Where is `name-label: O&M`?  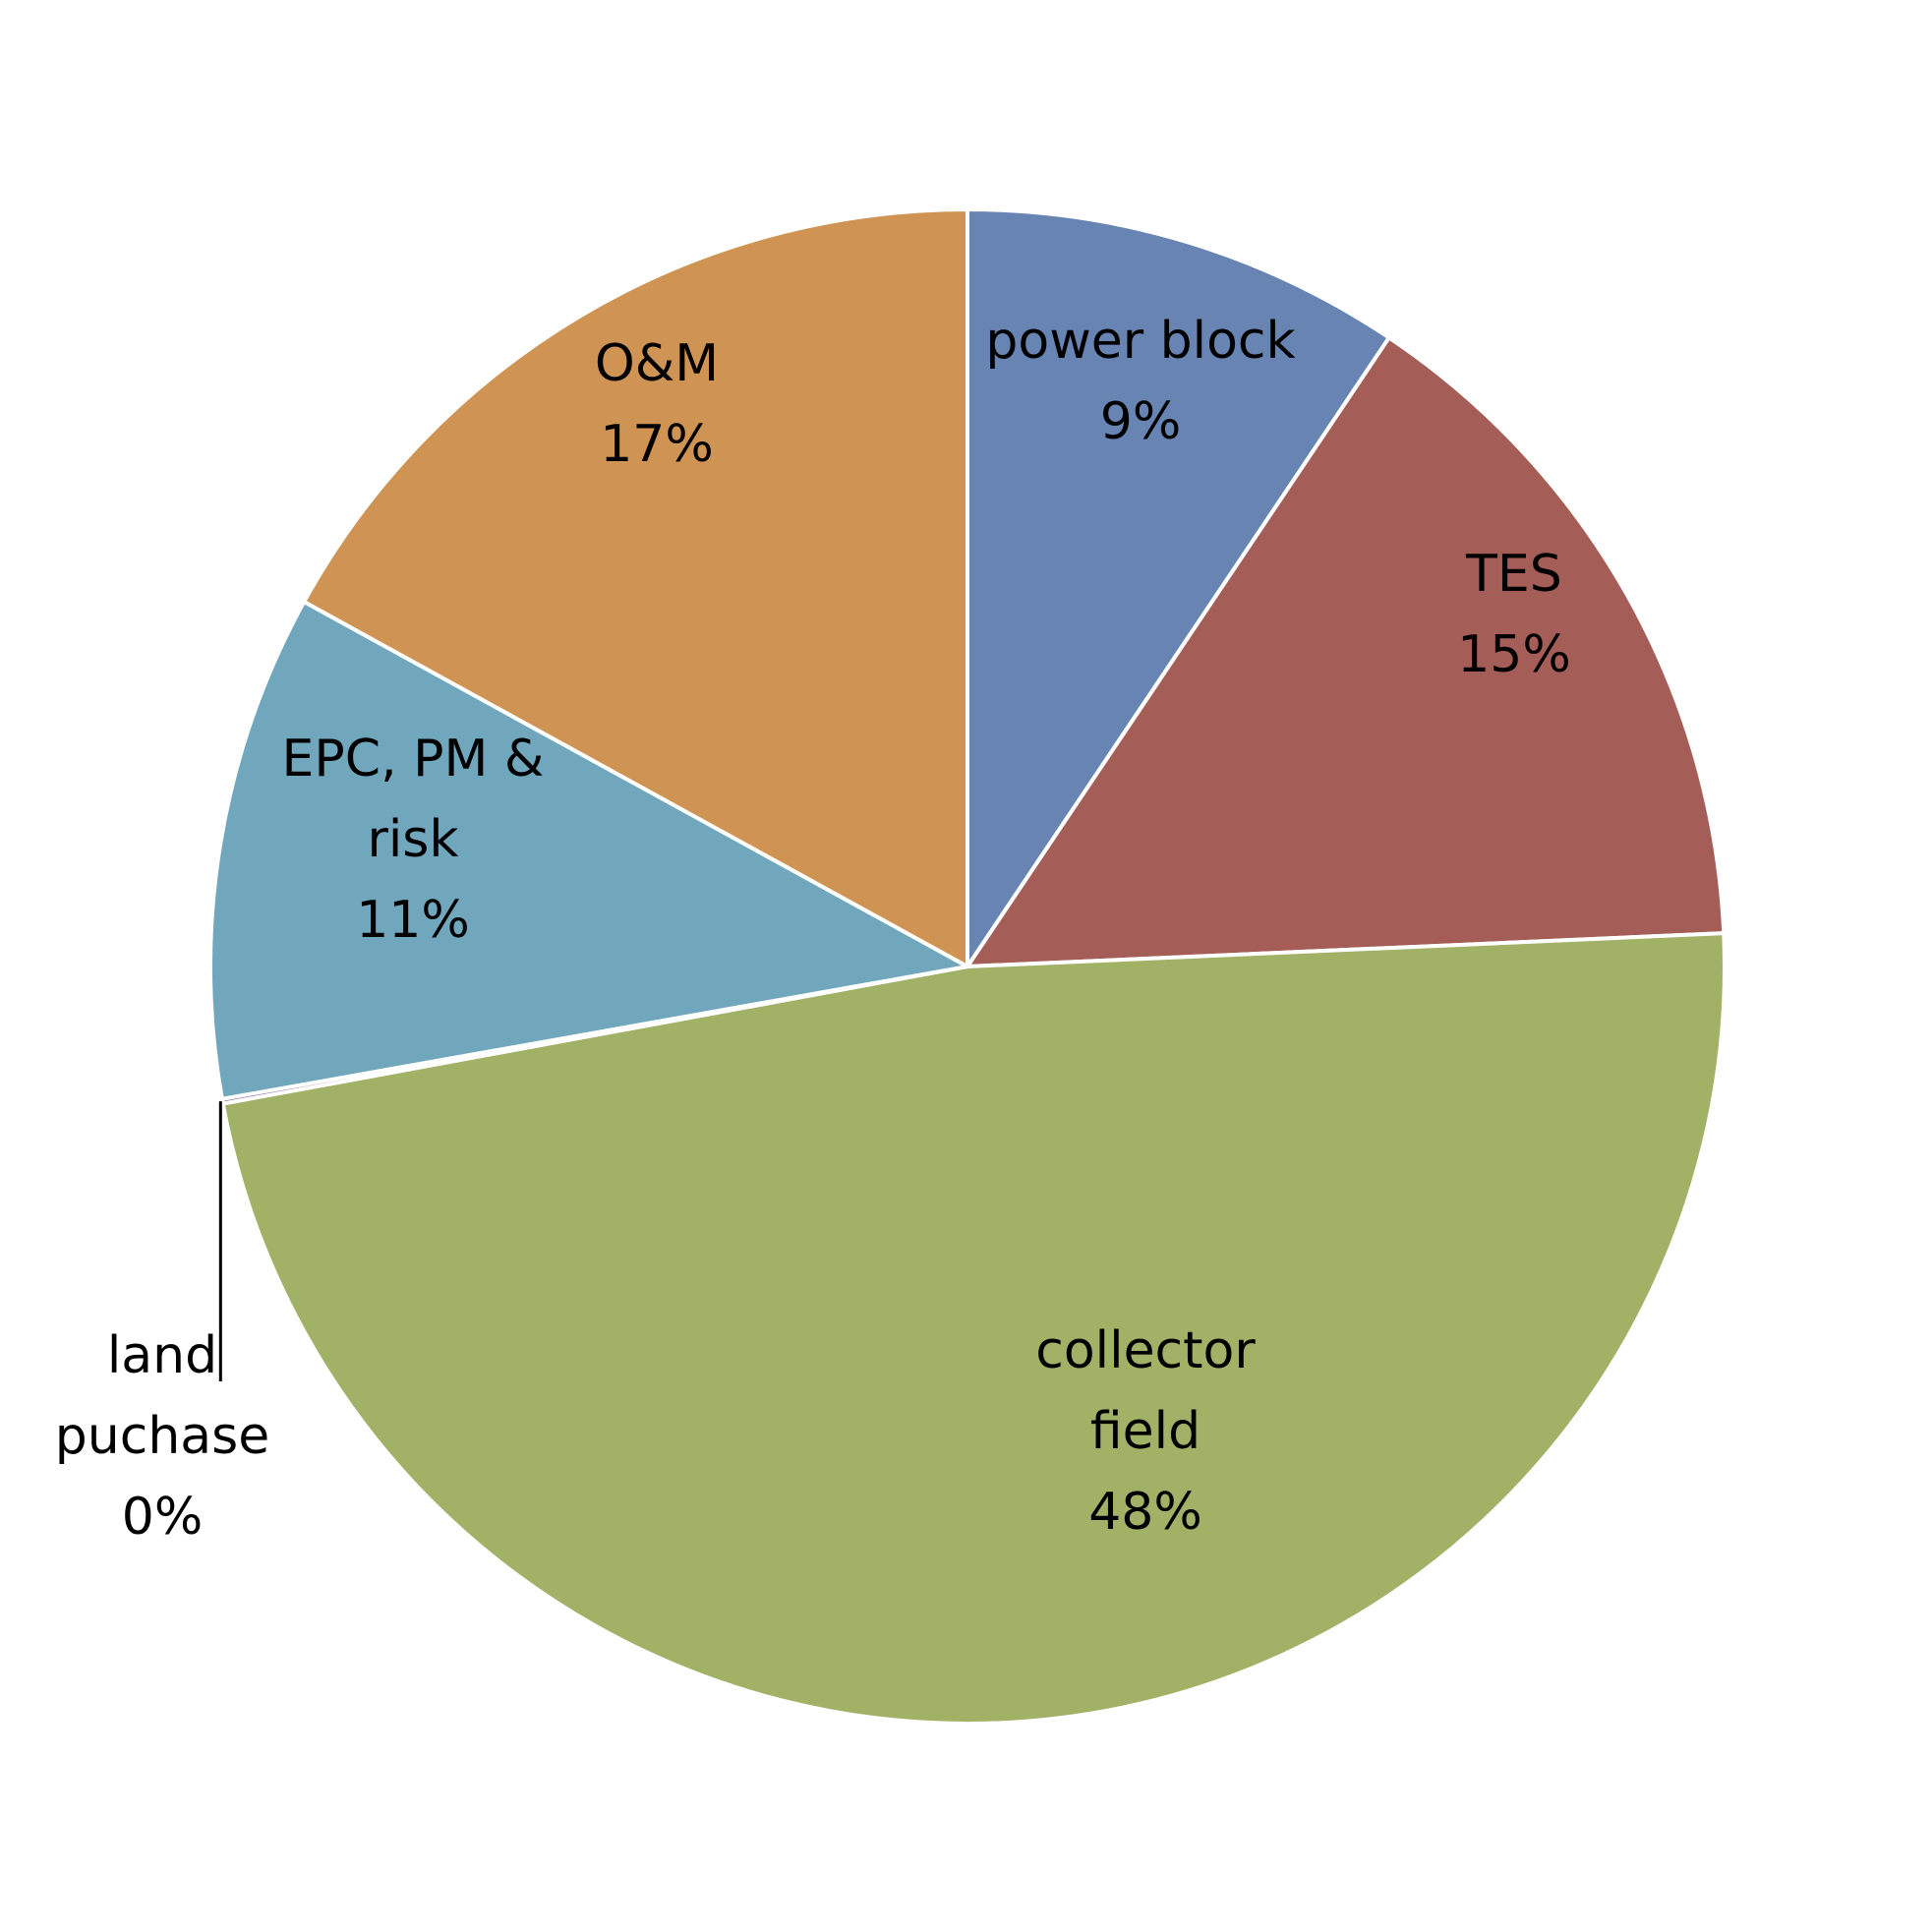
name-label: O&M is located at coordinates (657, 363).